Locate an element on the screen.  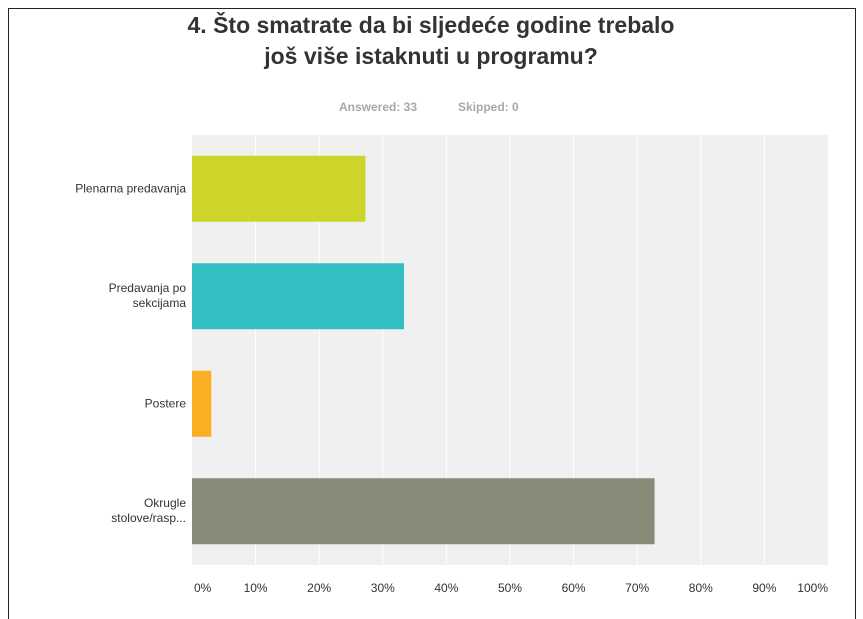
skipped: Skipped: 0 is located at coordinates (488, 107).